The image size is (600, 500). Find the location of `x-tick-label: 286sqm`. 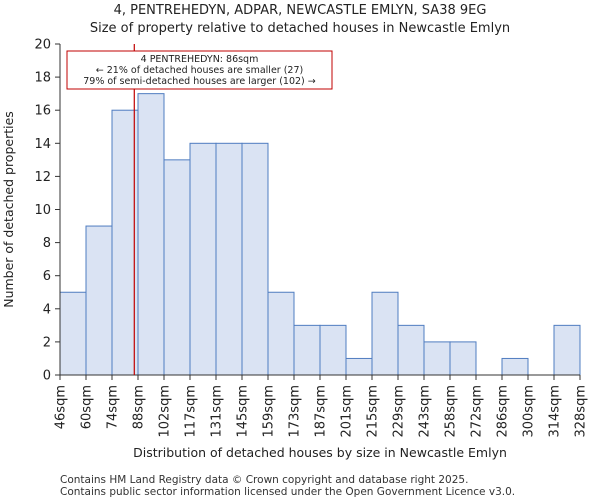

x-tick-label: 286sqm is located at coordinates (503, 411).